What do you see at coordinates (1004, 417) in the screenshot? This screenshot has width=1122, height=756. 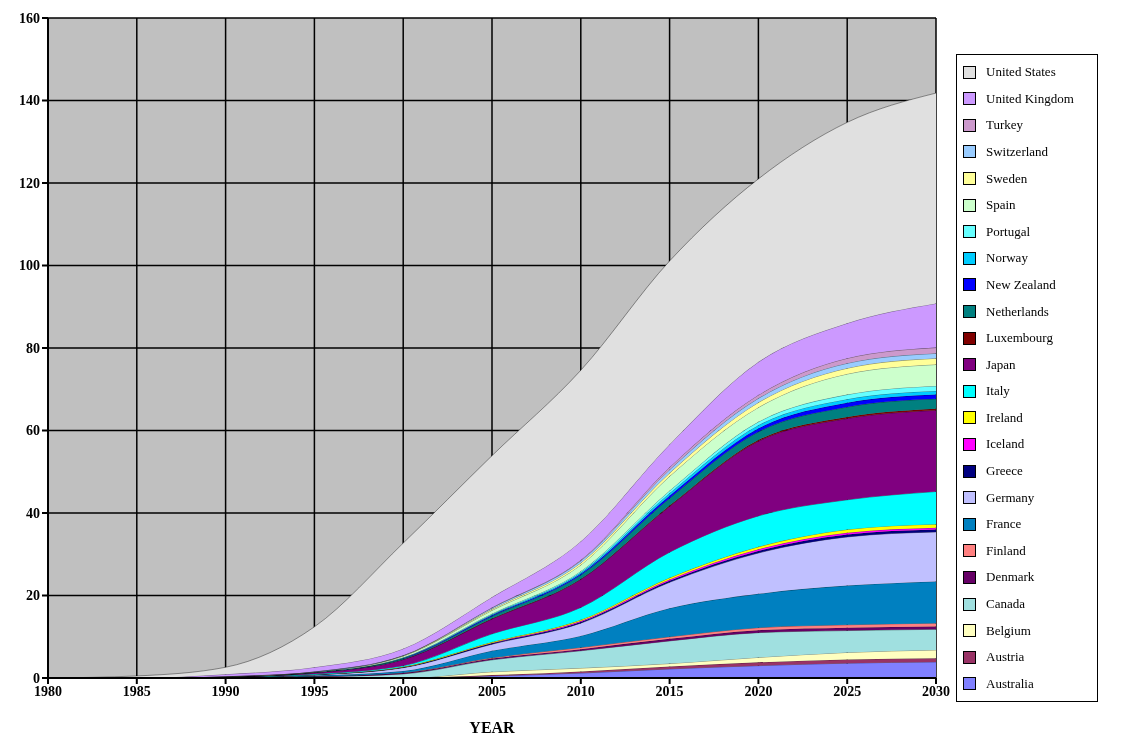 I see `legend-label: Ireland` at bounding box center [1004, 417].